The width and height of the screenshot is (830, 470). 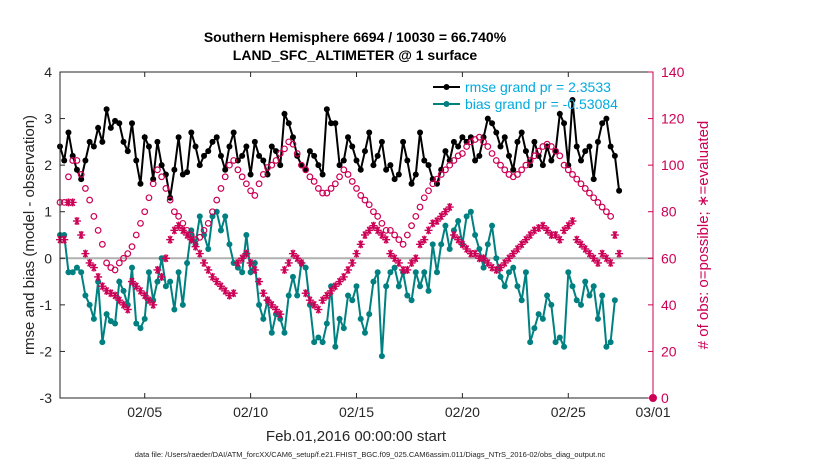 I want to click on x-tick-label: 02/10, so click(x=250, y=412).